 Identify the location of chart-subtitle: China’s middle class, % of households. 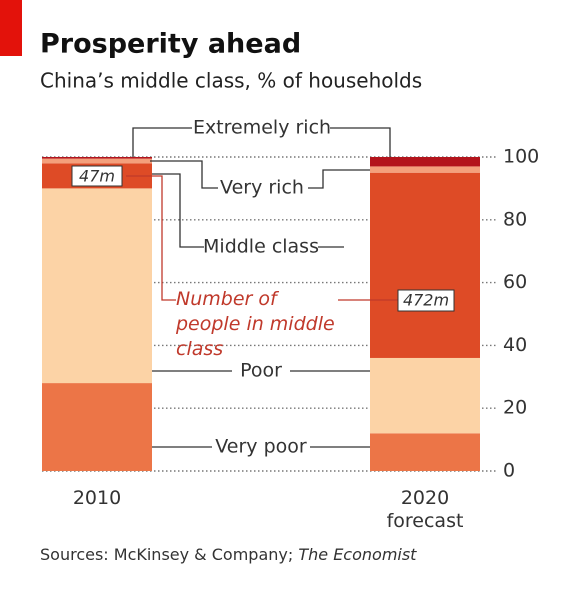
(231, 81).